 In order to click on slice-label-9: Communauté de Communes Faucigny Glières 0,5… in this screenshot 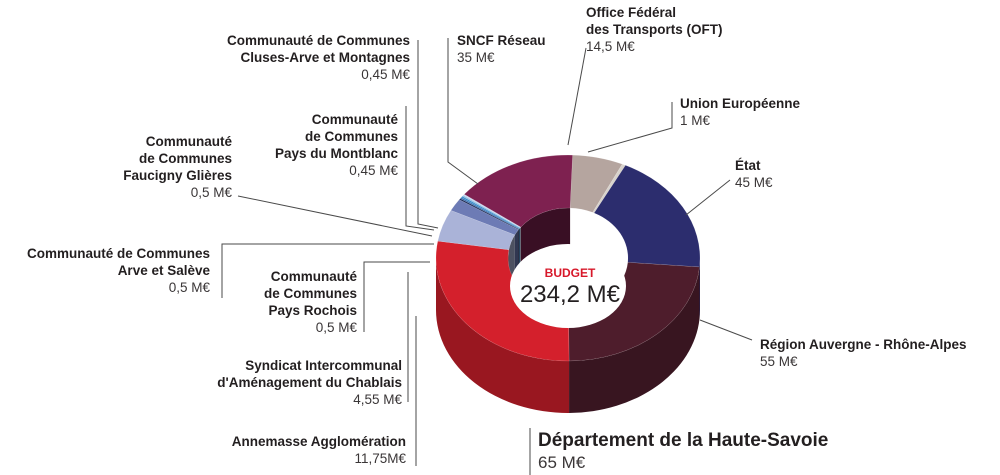, I will do `click(177, 167)`.